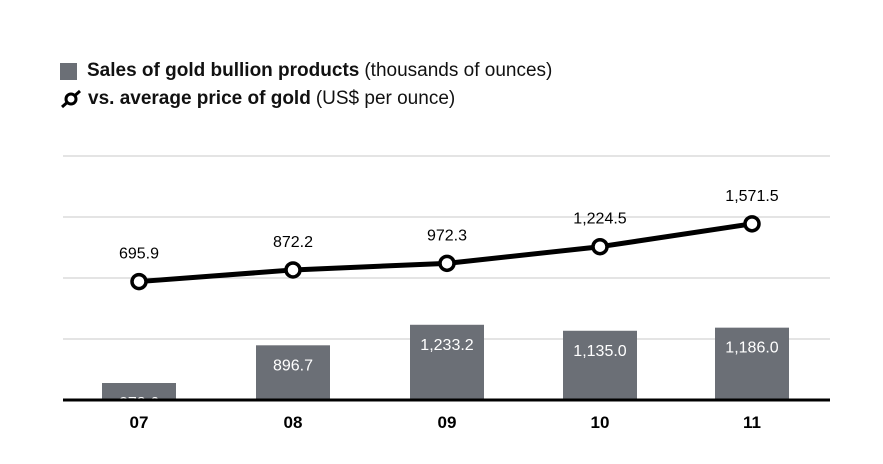  What do you see at coordinates (293, 422) in the screenshot?
I see `x-tick-label: 08` at bounding box center [293, 422].